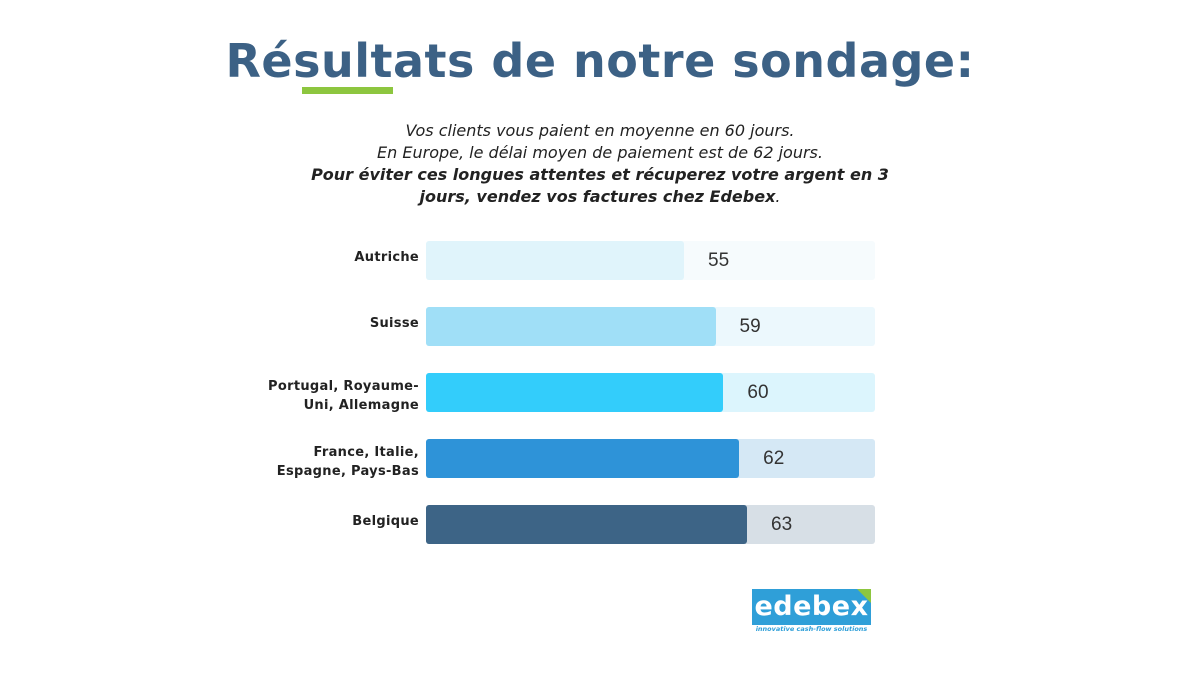  I want to click on edebex-logo: edebex, so click(811, 607).